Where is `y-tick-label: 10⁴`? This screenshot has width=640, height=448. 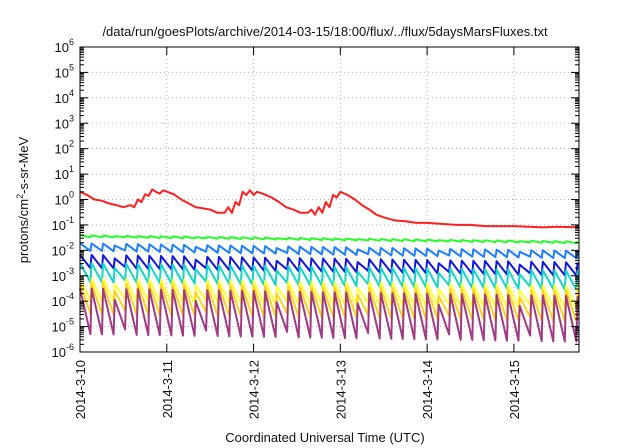 y-tick-label: 10⁴ is located at coordinates (64, 97).